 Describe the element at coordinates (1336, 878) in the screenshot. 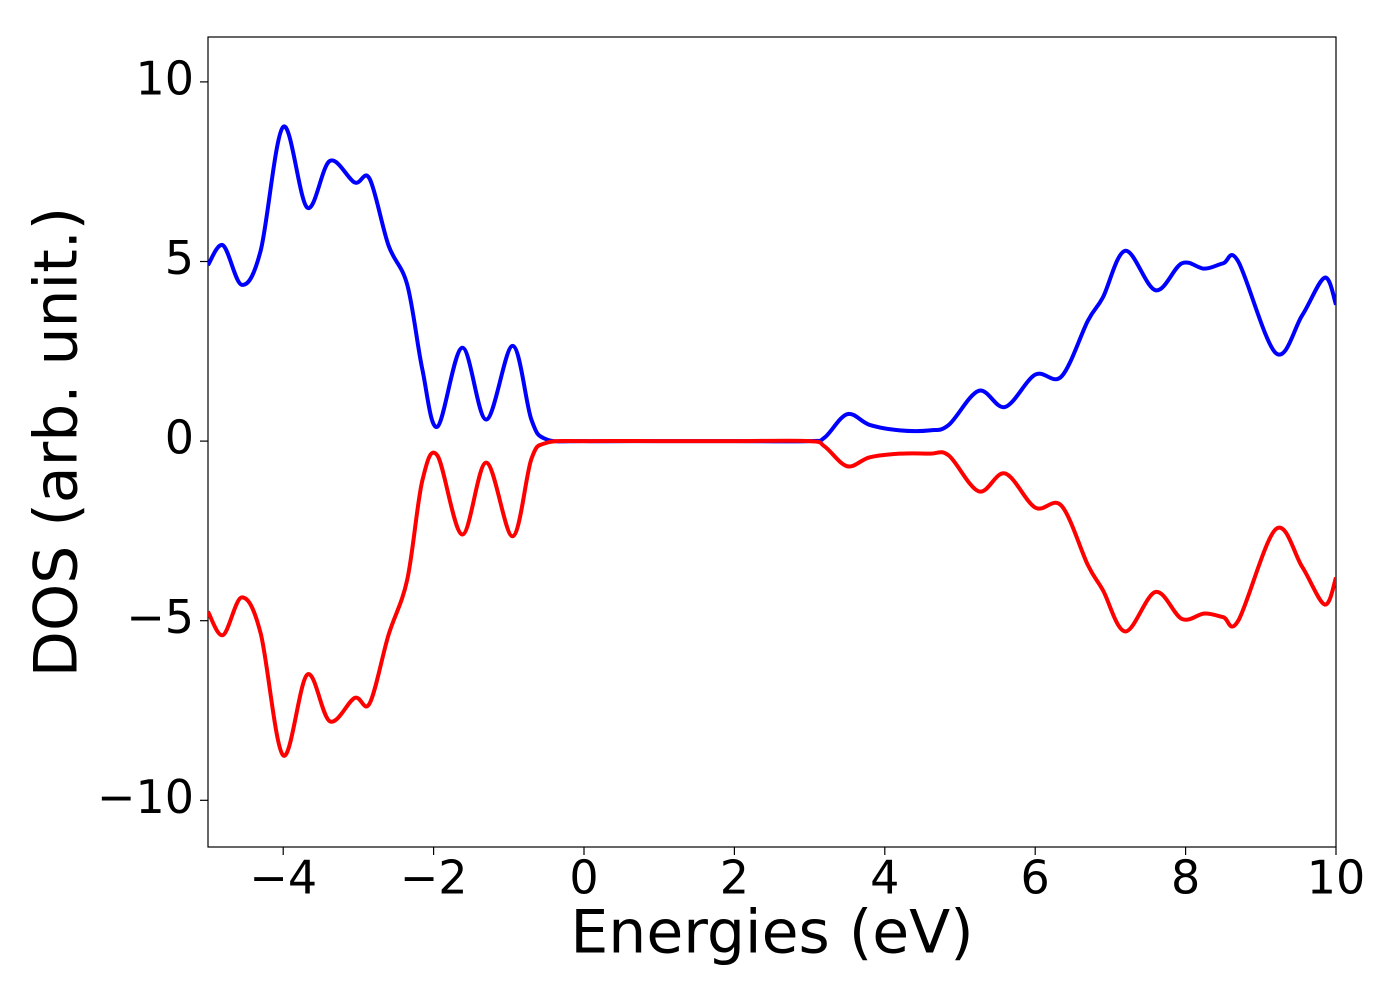

I see `x-tick-label: 10` at that location.